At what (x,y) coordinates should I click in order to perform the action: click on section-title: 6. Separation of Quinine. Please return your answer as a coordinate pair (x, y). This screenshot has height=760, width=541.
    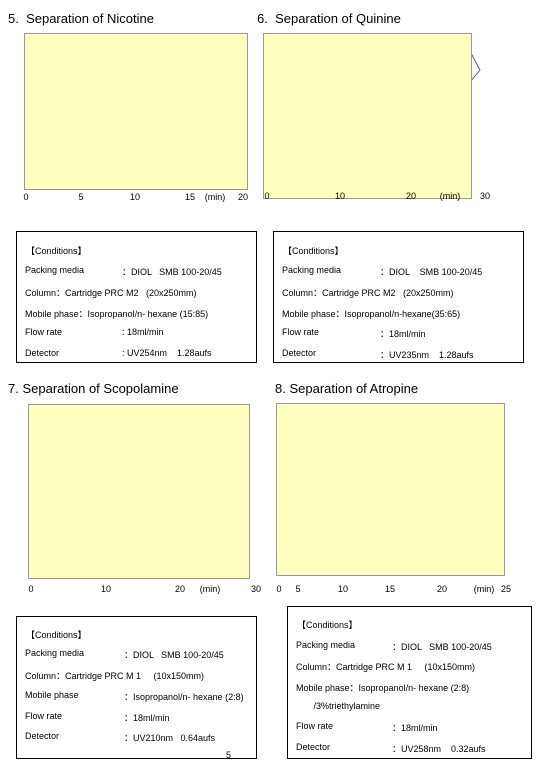
    Looking at the image, I should click on (329, 18).